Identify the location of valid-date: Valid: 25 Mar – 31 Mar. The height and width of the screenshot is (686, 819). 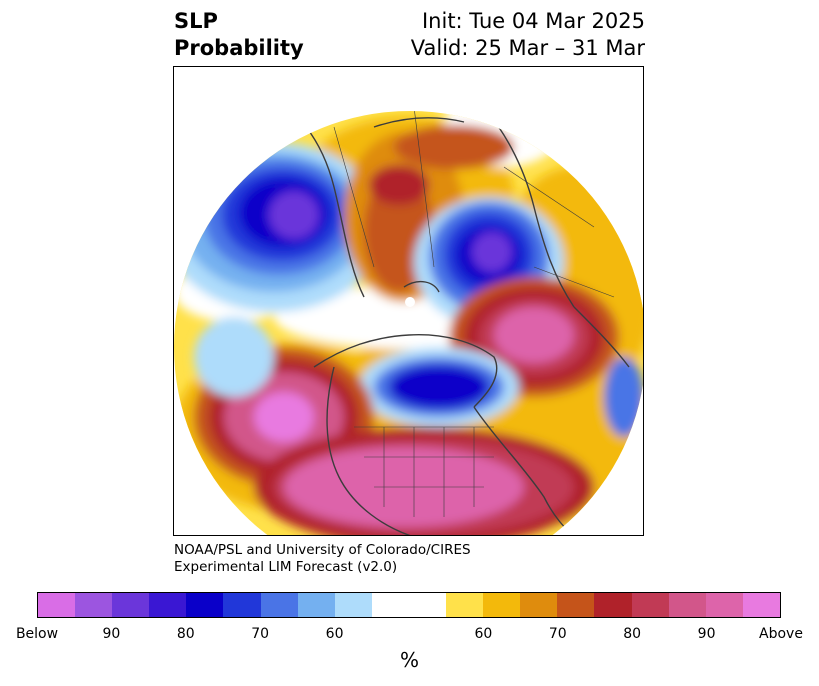
(527, 48).